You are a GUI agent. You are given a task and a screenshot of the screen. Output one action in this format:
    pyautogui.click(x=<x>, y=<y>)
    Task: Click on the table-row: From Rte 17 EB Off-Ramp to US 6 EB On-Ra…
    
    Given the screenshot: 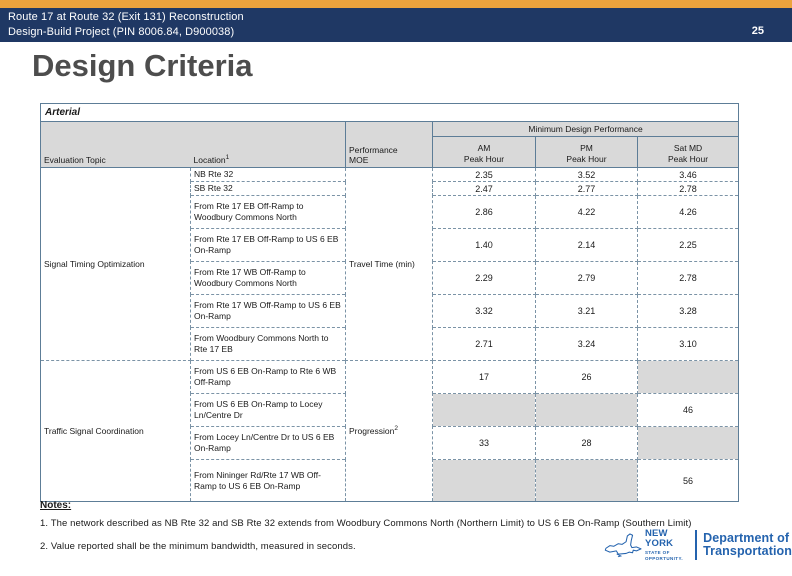 What is the action you would take?
    pyautogui.click(x=390, y=245)
    